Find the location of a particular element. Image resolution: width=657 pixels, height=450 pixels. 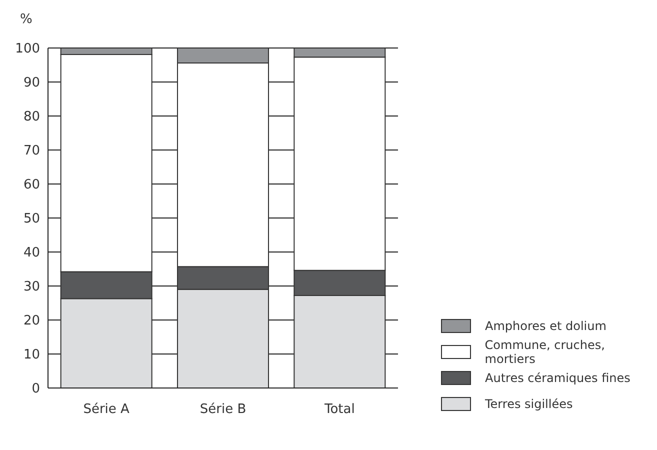

y-tick-label: 70 is located at coordinates (31, 151).